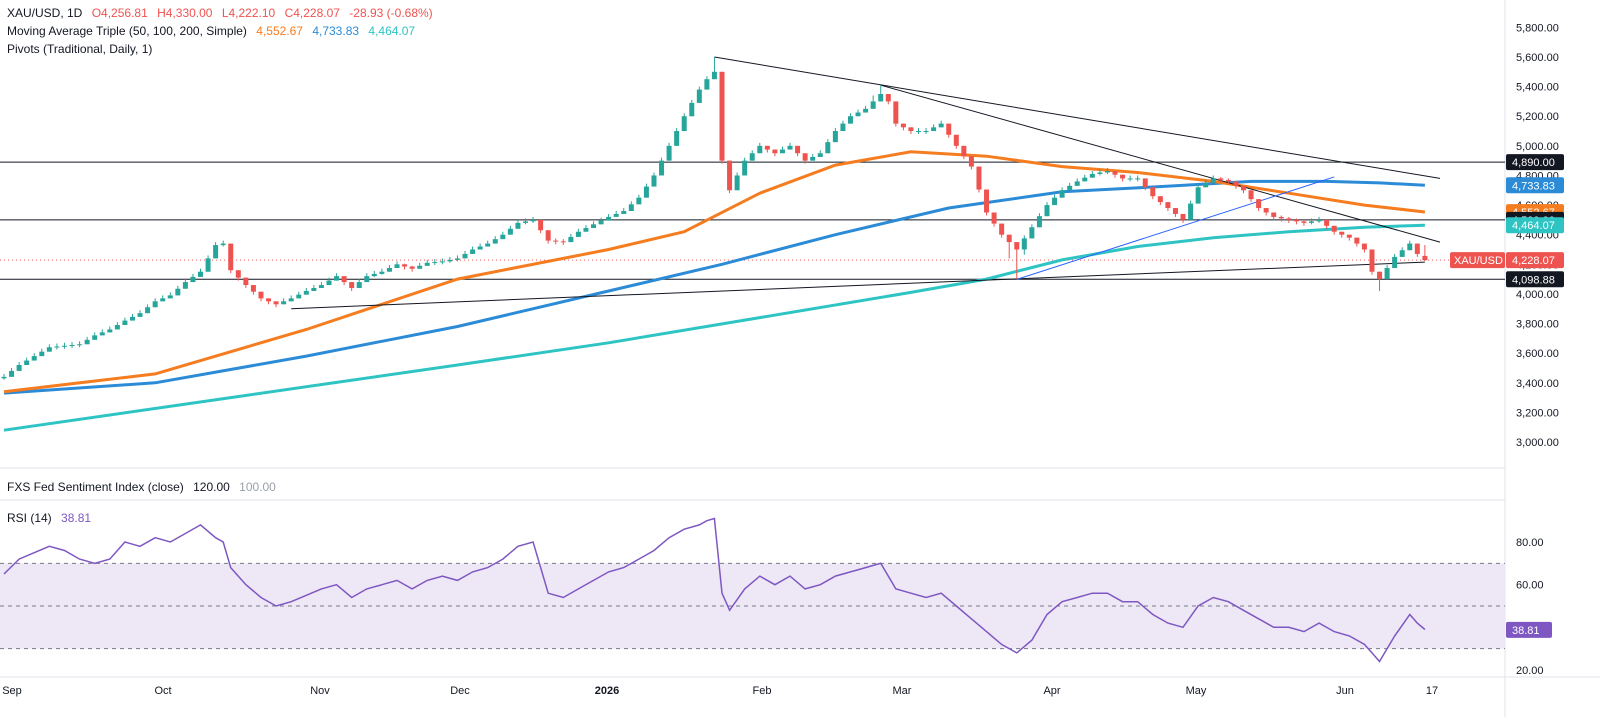 Image resolution: width=1600 pixels, height=717 pixels. I want to click on fed-label: FXS Fed Sentiment Index (close), so click(95, 487).